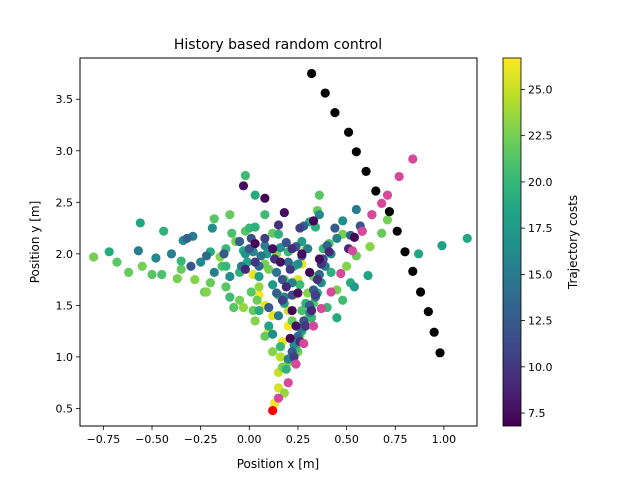 This screenshot has width=640, height=480. What do you see at coordinates (103, 439) in the screenshot?
I see `x-tick-label: −0.75` at bounding box center [103, 439].